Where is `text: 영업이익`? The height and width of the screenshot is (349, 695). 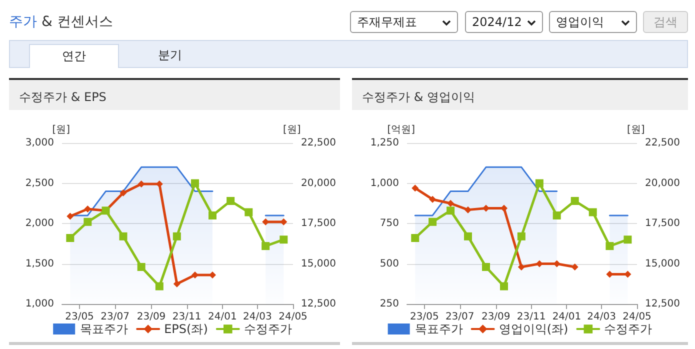
text: 영업이익 is located at coordinates (593, 22).